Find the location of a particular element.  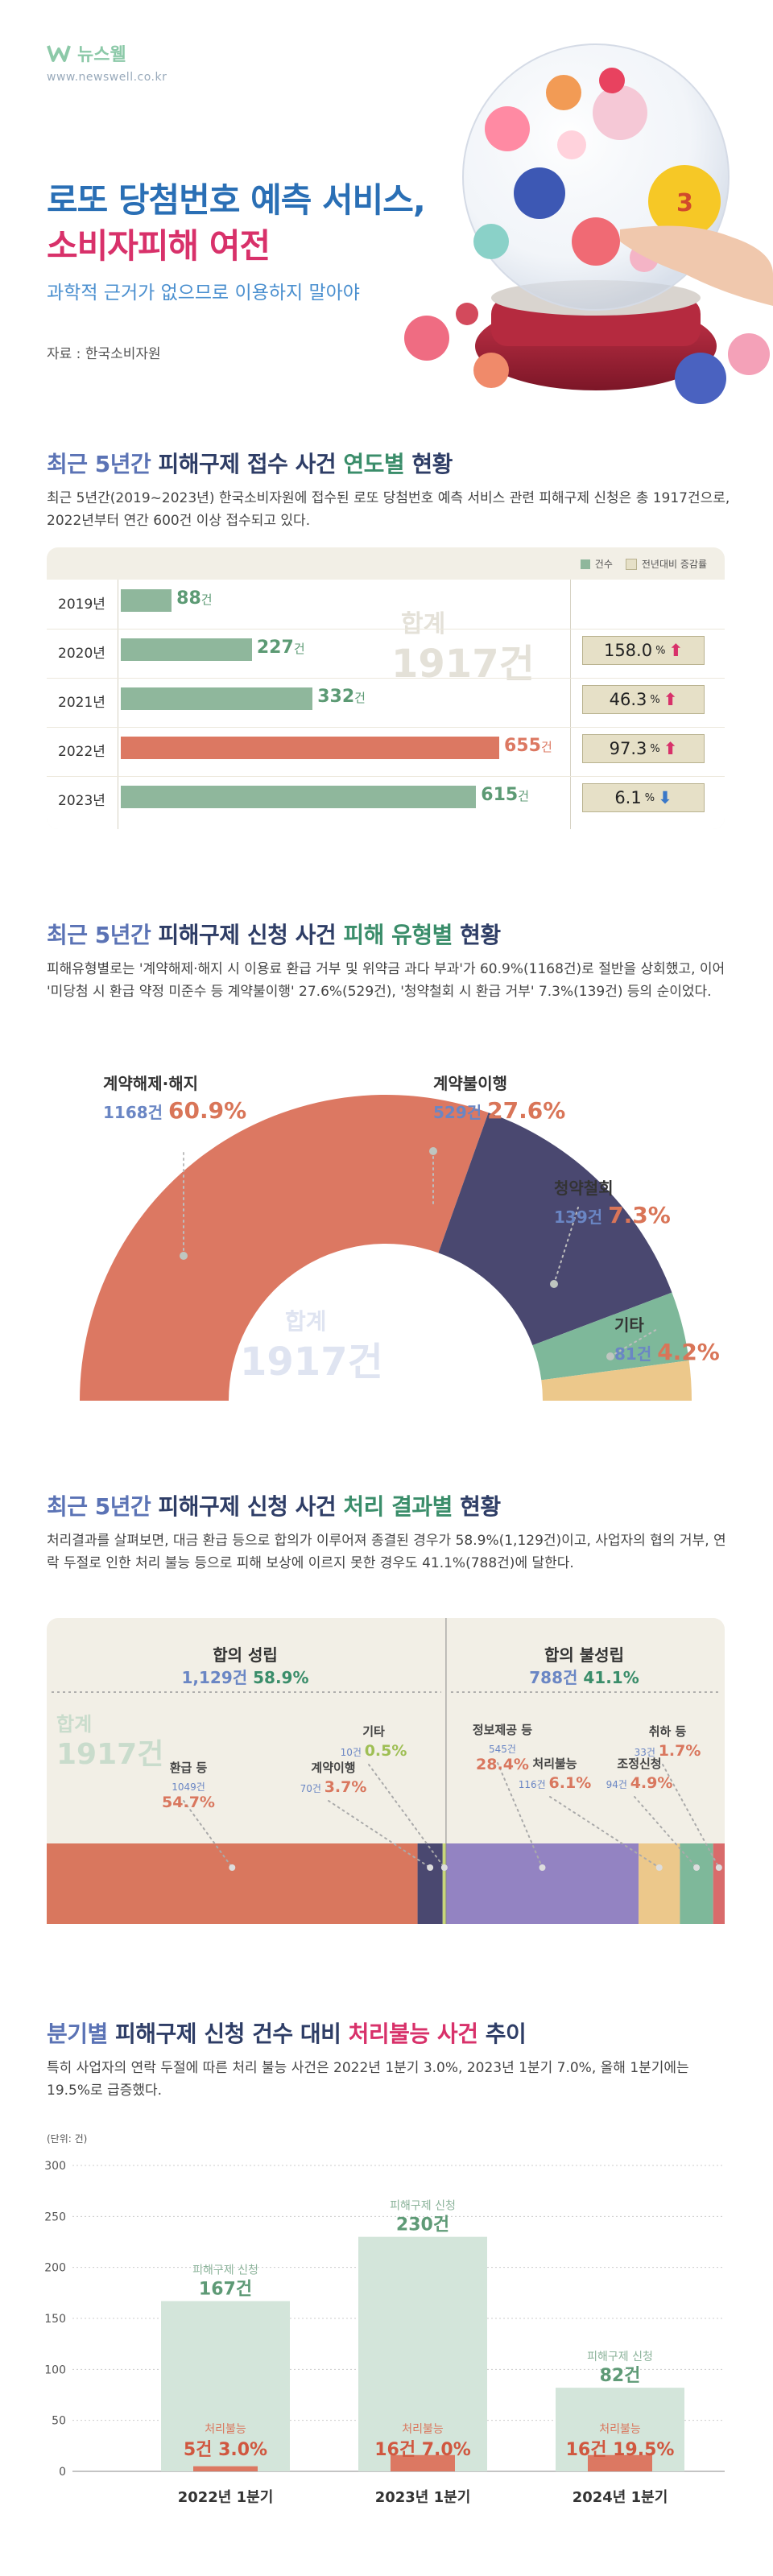

section2-title-a: 최근 5년간 is located at coordinates (99, 935).